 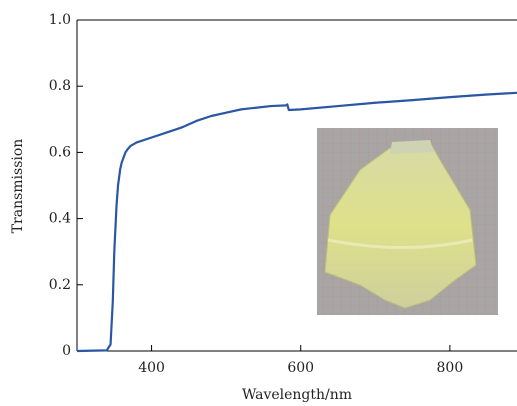 I want to click on x-tick-label: 400, so click(x=151, y=368).